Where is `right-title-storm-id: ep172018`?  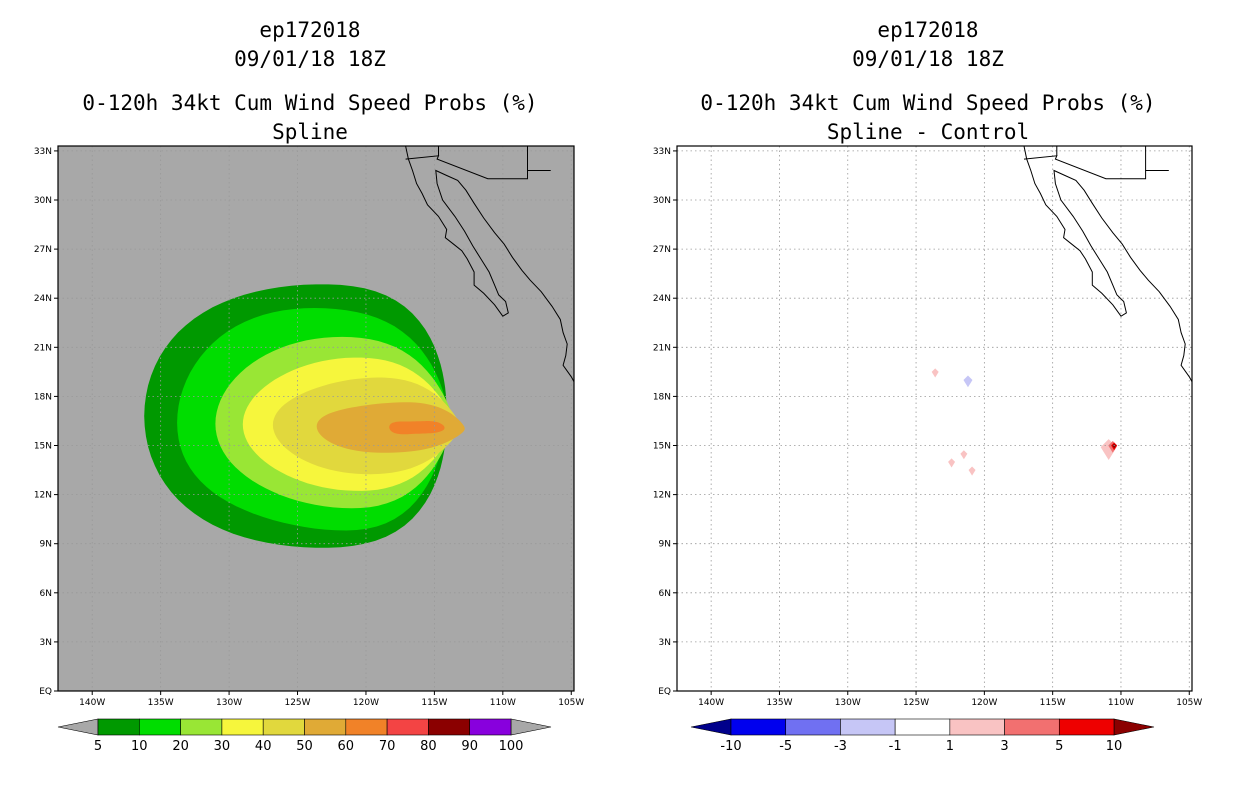 right-title-storm-id: ep172018 is located at coordinates (928, 30).